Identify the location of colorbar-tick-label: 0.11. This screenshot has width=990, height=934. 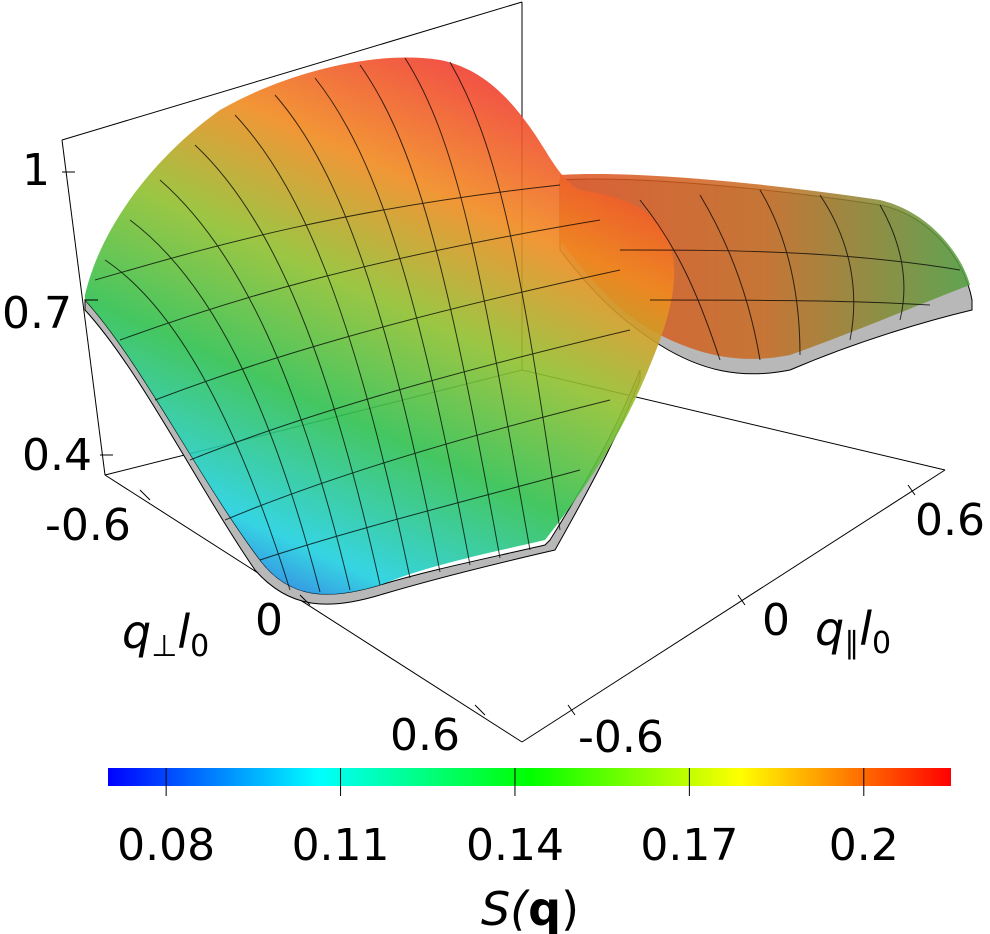
(341, 845).